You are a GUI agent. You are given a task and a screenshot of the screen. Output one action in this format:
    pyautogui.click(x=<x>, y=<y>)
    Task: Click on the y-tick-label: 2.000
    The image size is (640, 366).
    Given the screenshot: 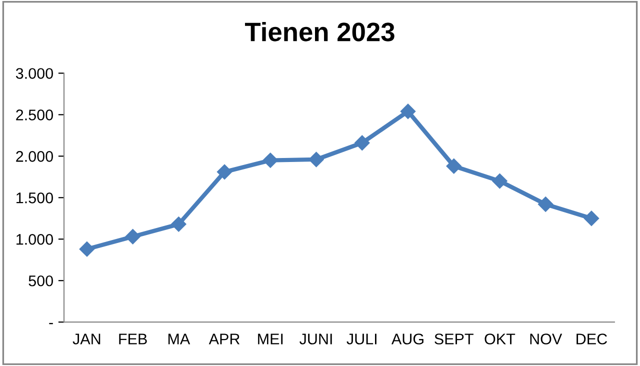 What is the action you would take?
    pyautogui.click(x=34, y=156)
    